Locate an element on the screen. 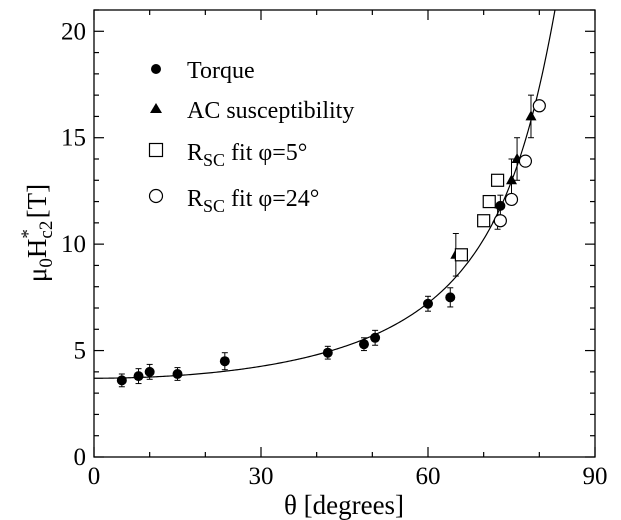  y-title-sub2: c2 is located at coordinates (46, 230).